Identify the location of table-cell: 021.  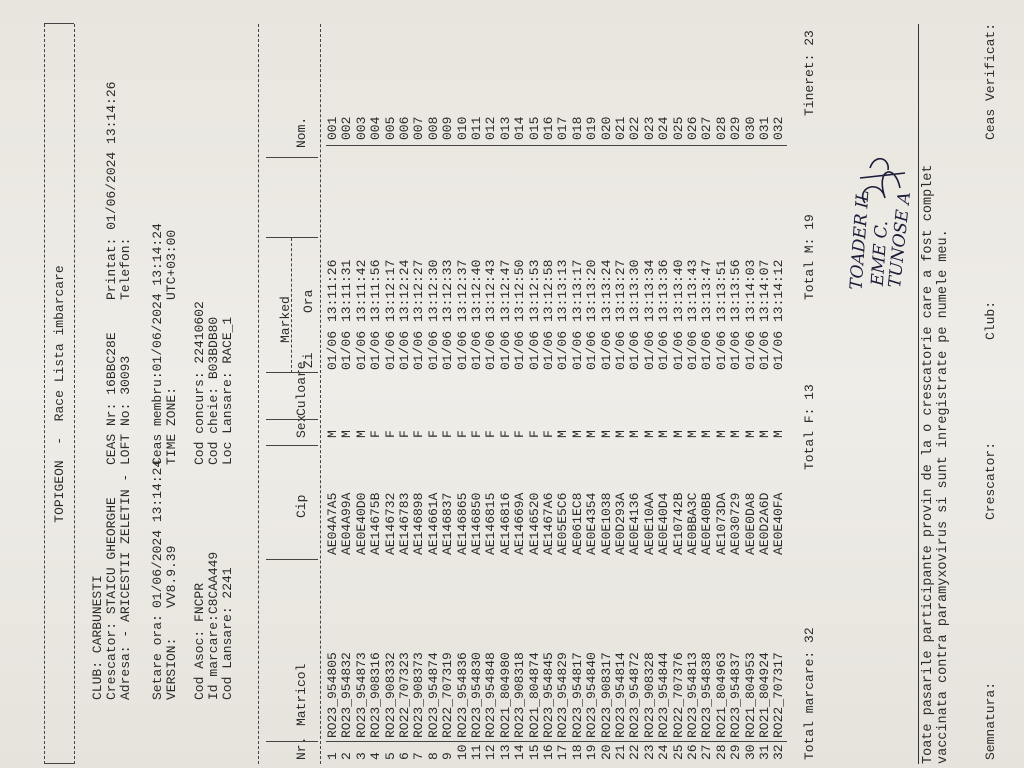
(620, 128).